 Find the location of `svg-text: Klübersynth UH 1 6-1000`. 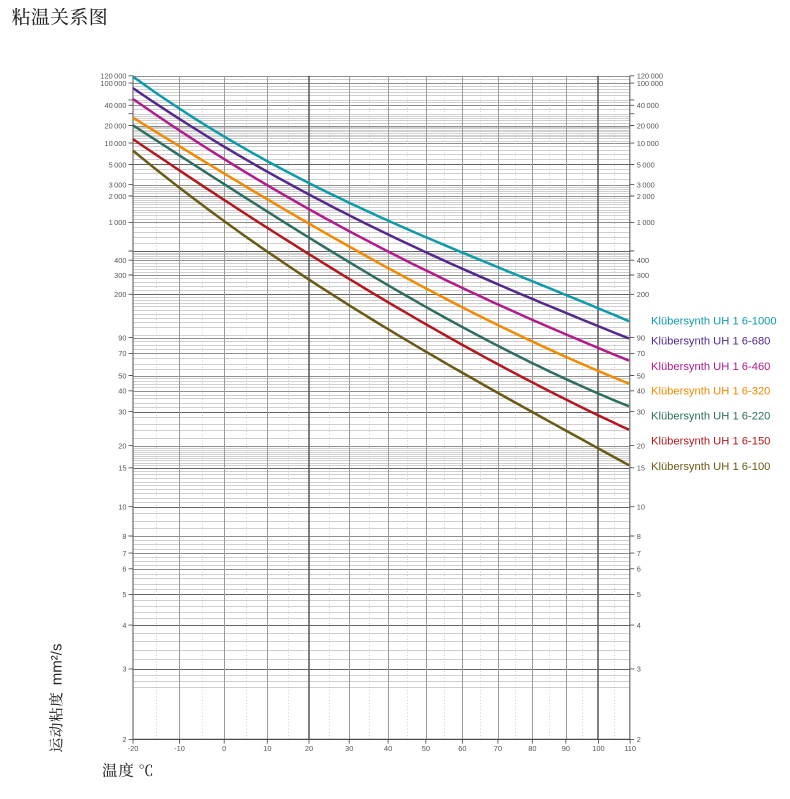

svg-text: Klübersynth UH 1 6-1000 is located at coordinates (714, 321).